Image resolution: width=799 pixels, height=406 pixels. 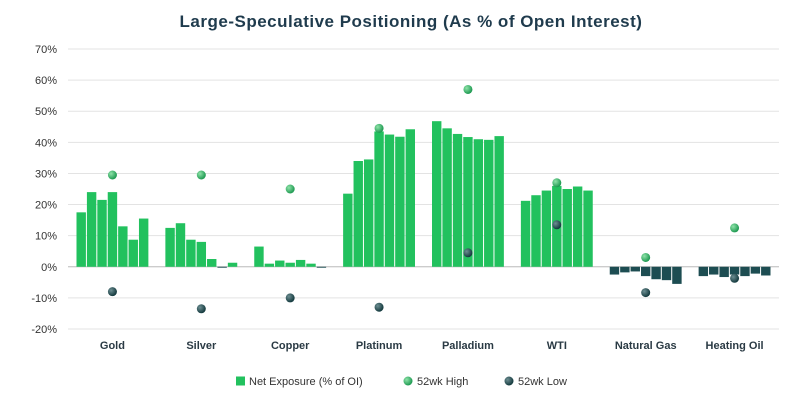 I want to click on y-tick-label: 60%, so click(x=46, y=81).